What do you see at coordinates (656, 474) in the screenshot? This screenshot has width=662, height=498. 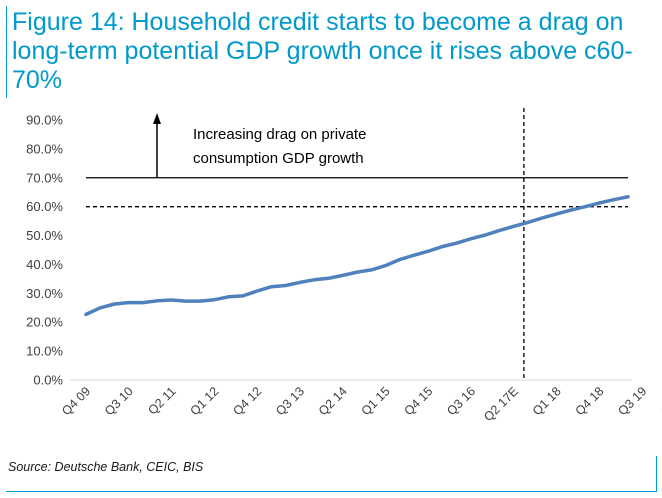 I see `frame-right-border` at bounding box center [656, 474].